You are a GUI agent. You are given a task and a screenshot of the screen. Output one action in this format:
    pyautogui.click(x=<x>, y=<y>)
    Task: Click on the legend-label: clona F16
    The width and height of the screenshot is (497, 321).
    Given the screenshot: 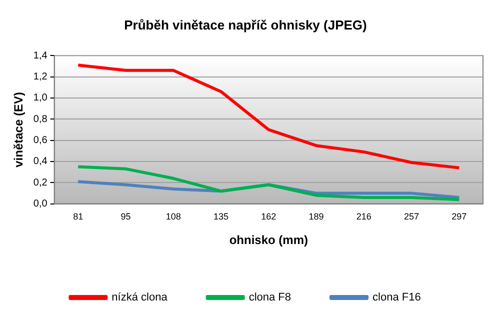 What is the action you would take?
    pyautogui.click(x=396, y=298)
    